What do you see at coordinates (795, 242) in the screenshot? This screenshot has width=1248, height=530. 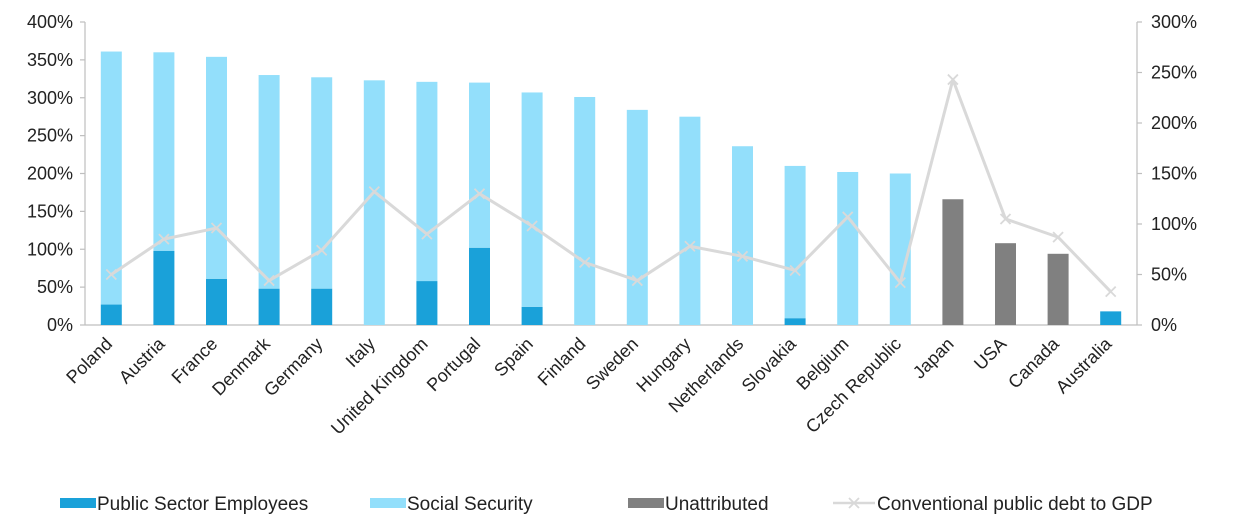 I see `bar-social-security-slovakia` at bounding box center [795, 242].